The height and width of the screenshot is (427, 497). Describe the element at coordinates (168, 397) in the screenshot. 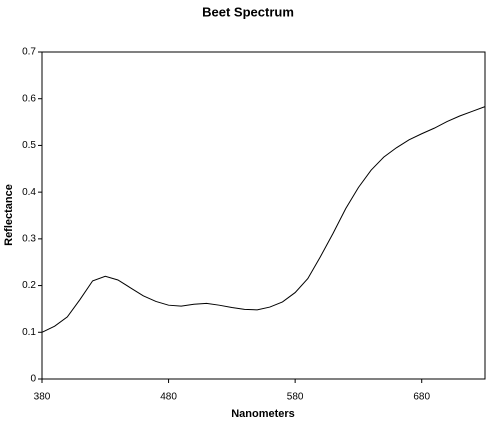

I see `x-tick-label: 480` at that location.